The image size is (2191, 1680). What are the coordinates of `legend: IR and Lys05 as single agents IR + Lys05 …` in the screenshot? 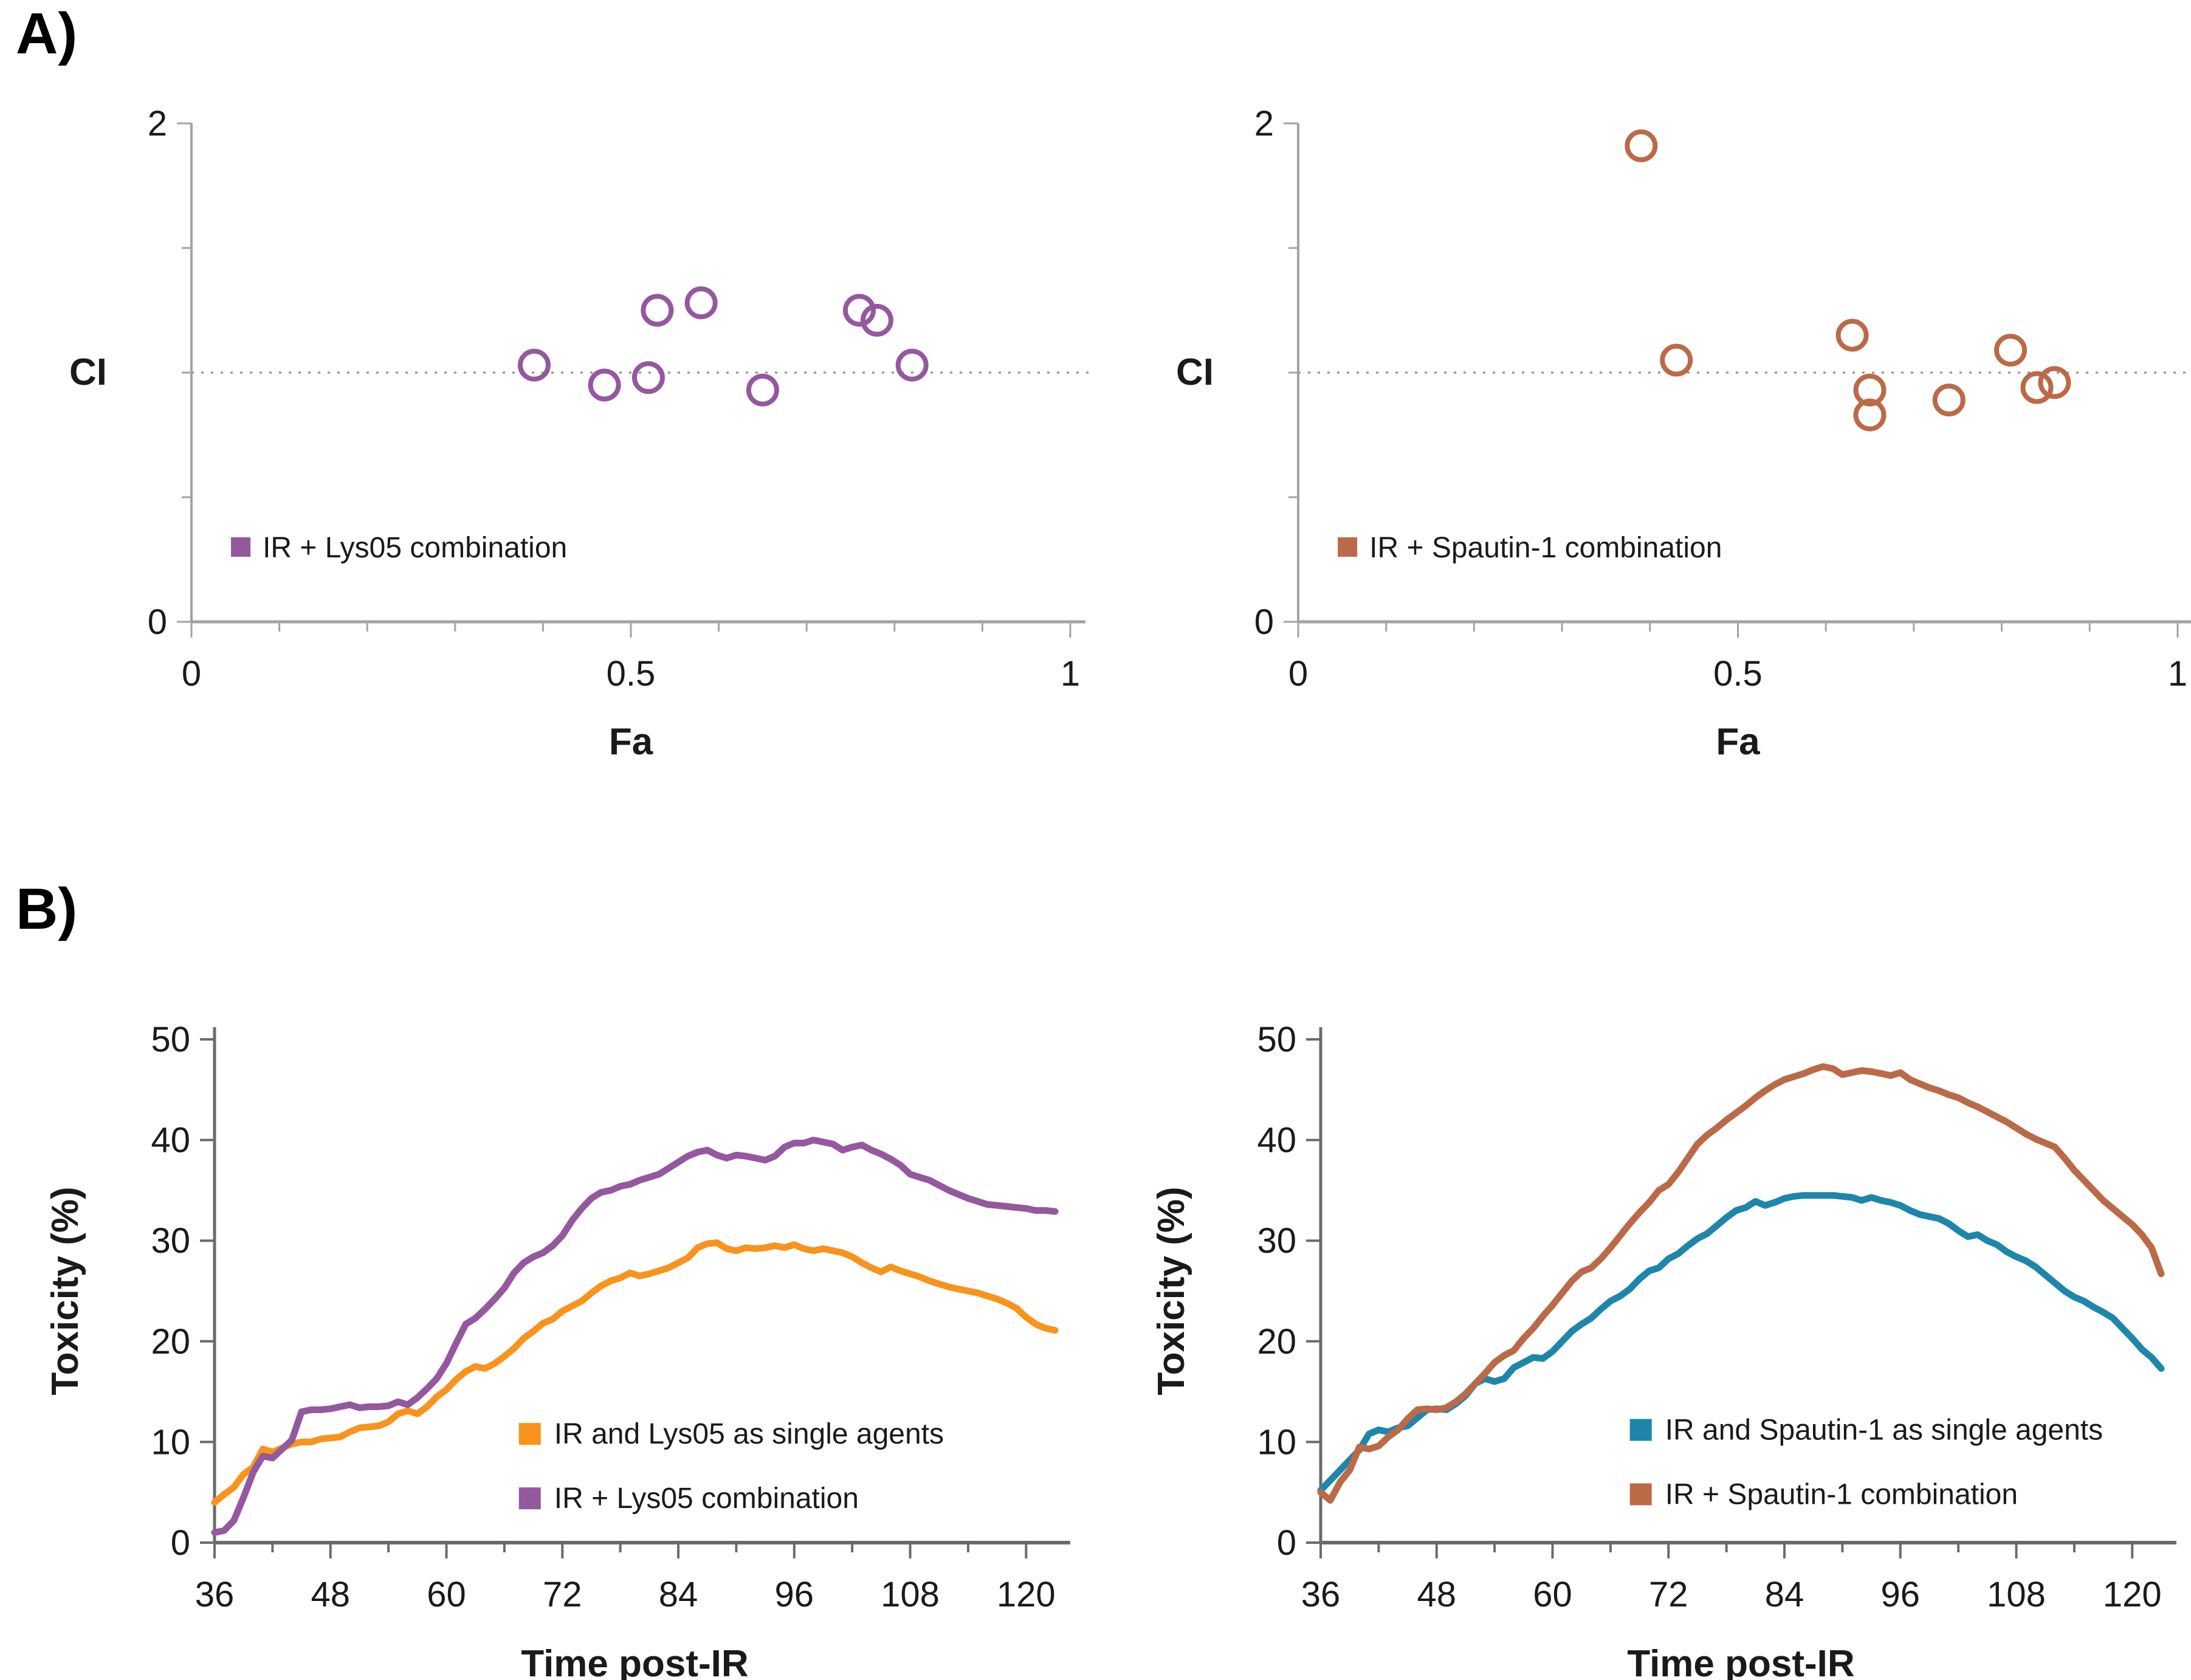 It's located at (731, 1466).